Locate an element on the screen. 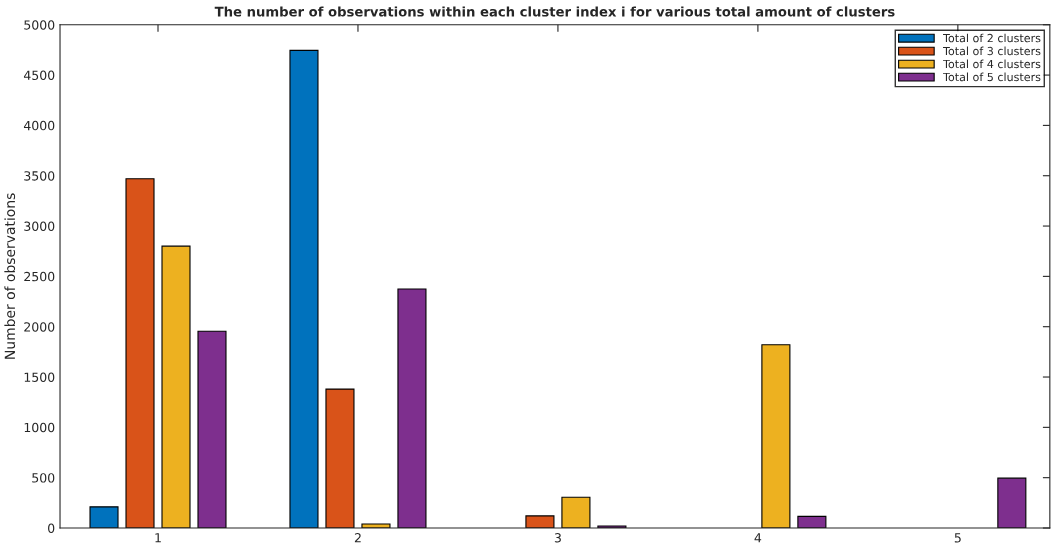  y-tick-label: 0 is located at coordinates (51, 528).